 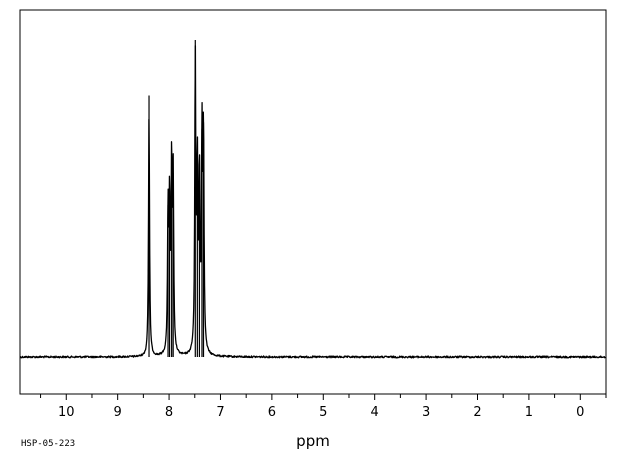 What do you see at coordinates (529, 412) in the screenshot?
I see `x-tick-label: 1` at bounding box center [529, 412].